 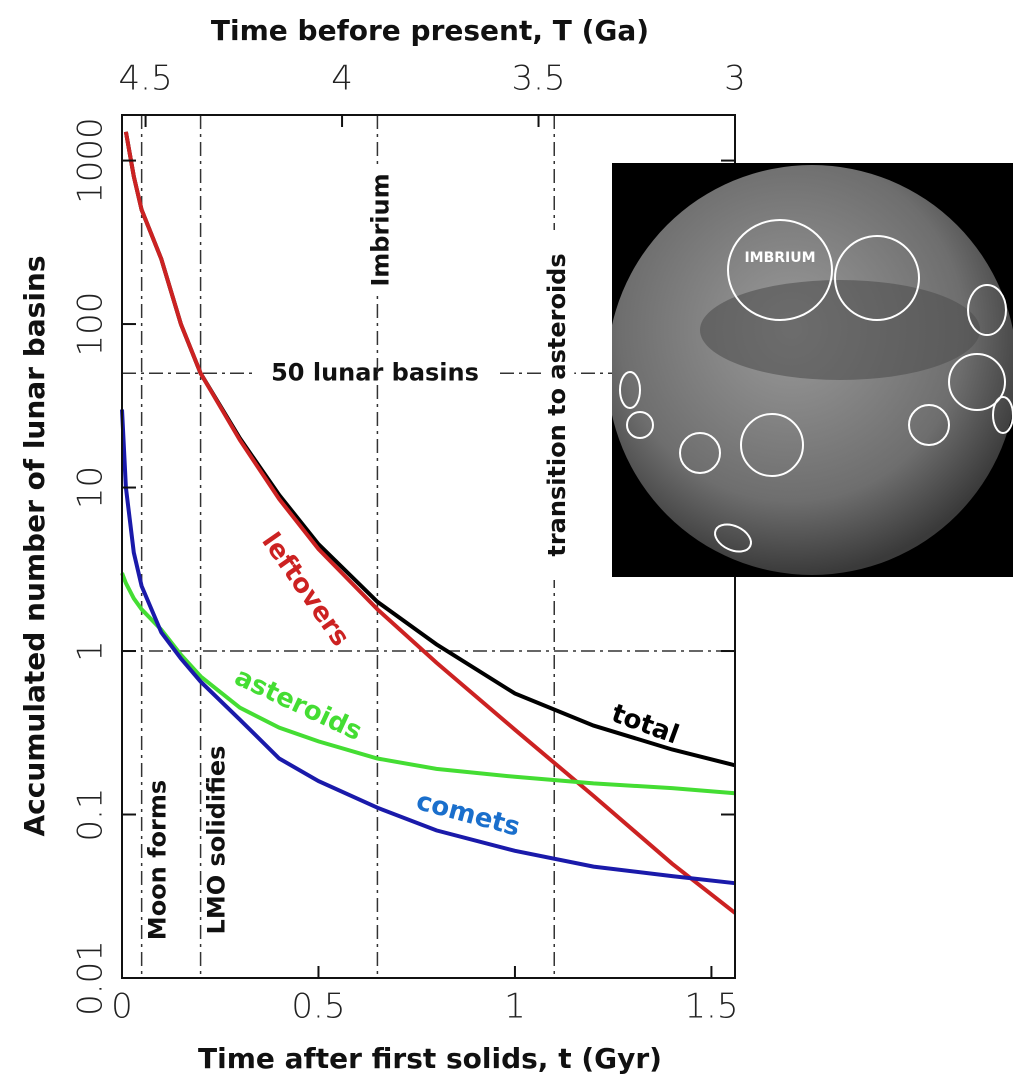 What do you see at coordinates (430, 30) in the screenshot?
I see `top-axis-title: Time before present, T (Ga)` at bounding box center [430, 30].